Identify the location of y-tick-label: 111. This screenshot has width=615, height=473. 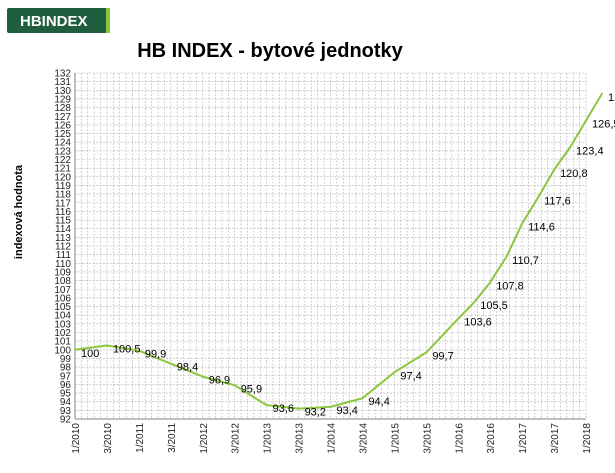
(64, 255).